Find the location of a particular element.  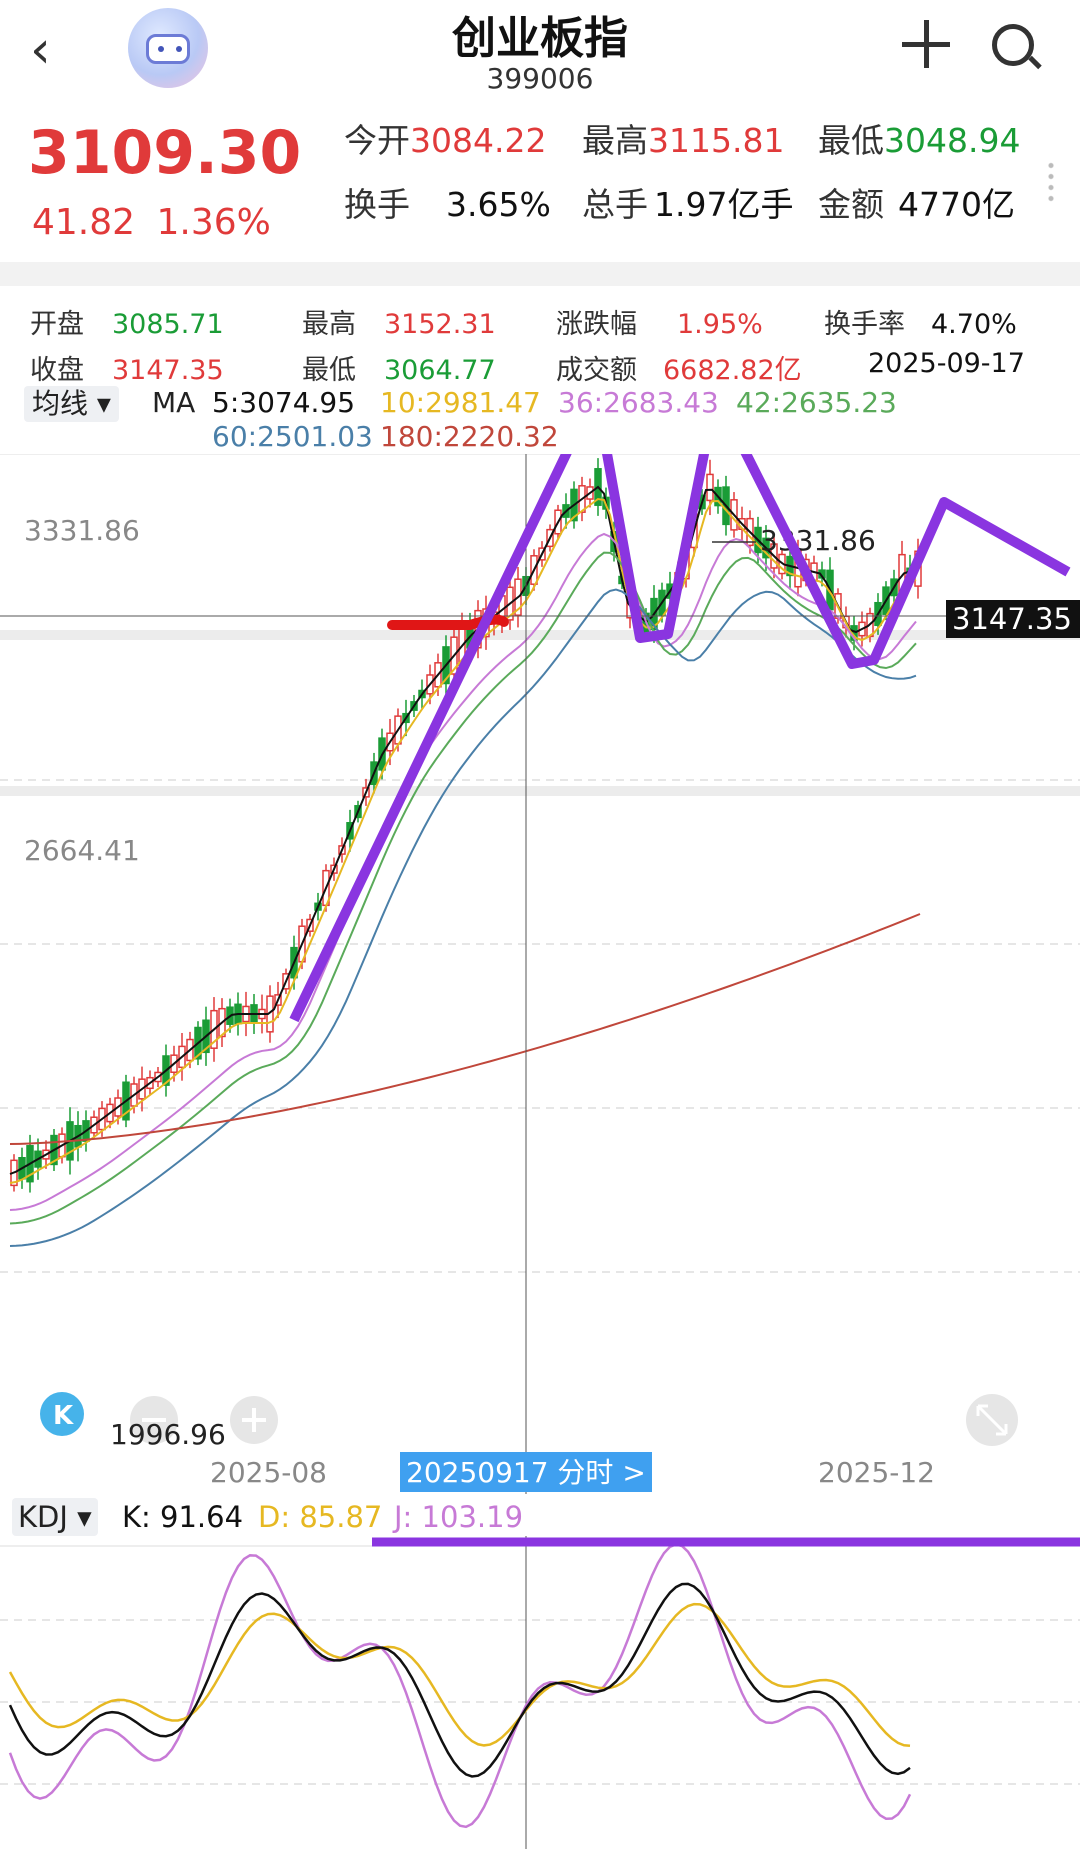

kdj-selector: KDJ ▾ is located at coordinates (55, 1517).